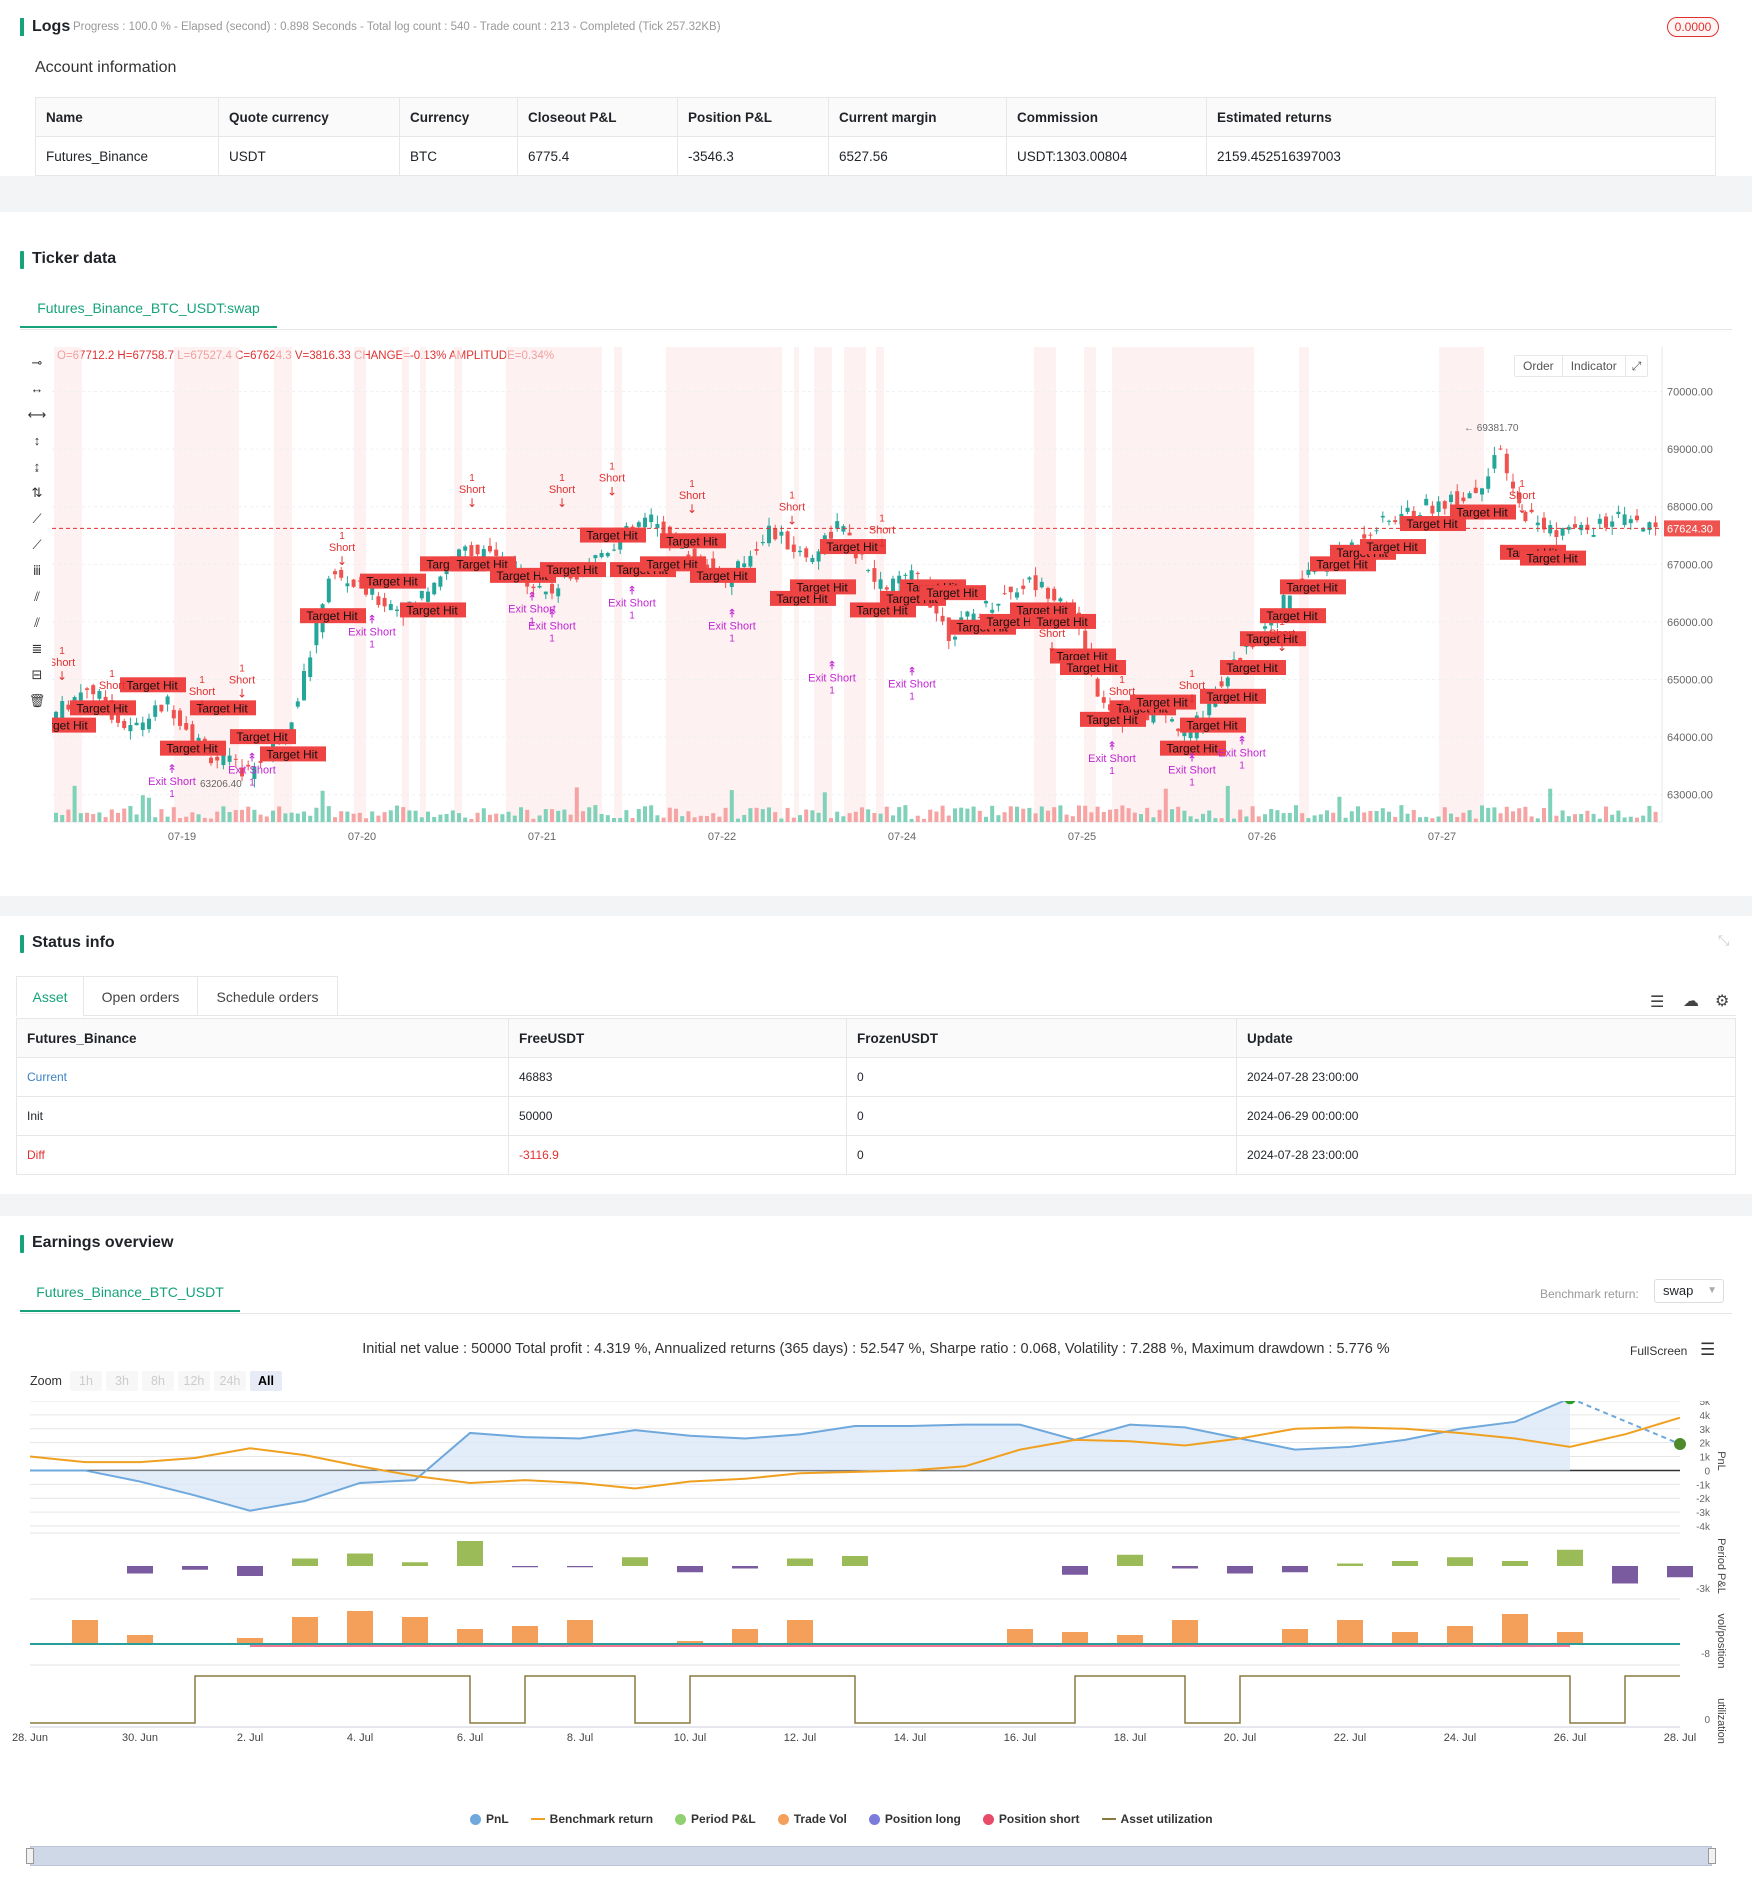  What do you see at coordinates (157, 1381) in the screenshot?
I see `zoom-8h: 8h` at bounding box center [157, 1381].